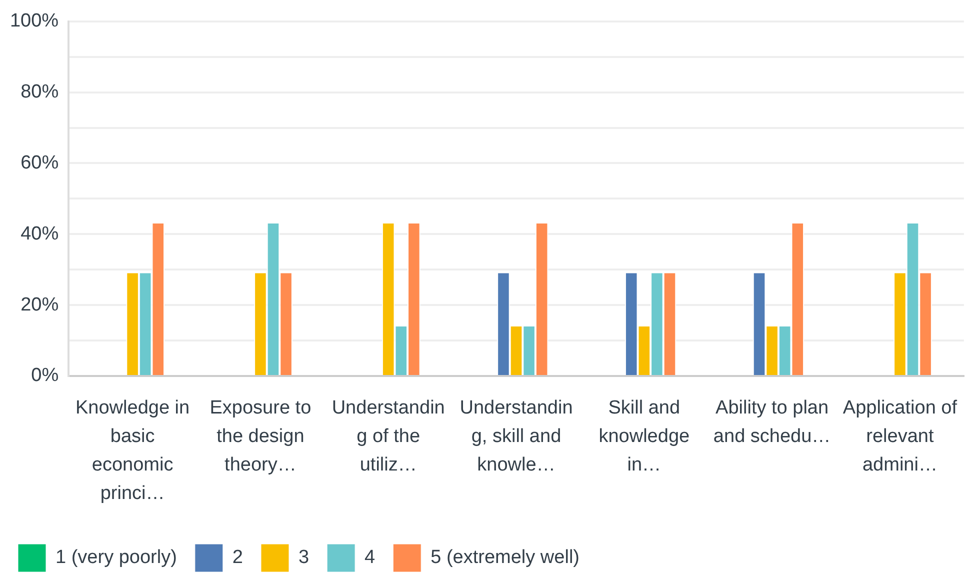 The height and width of the screenshot is (582, 975). Describe the element at coordinates (237, 557) in the screenshot. I see `legend-label: 2` at that location.